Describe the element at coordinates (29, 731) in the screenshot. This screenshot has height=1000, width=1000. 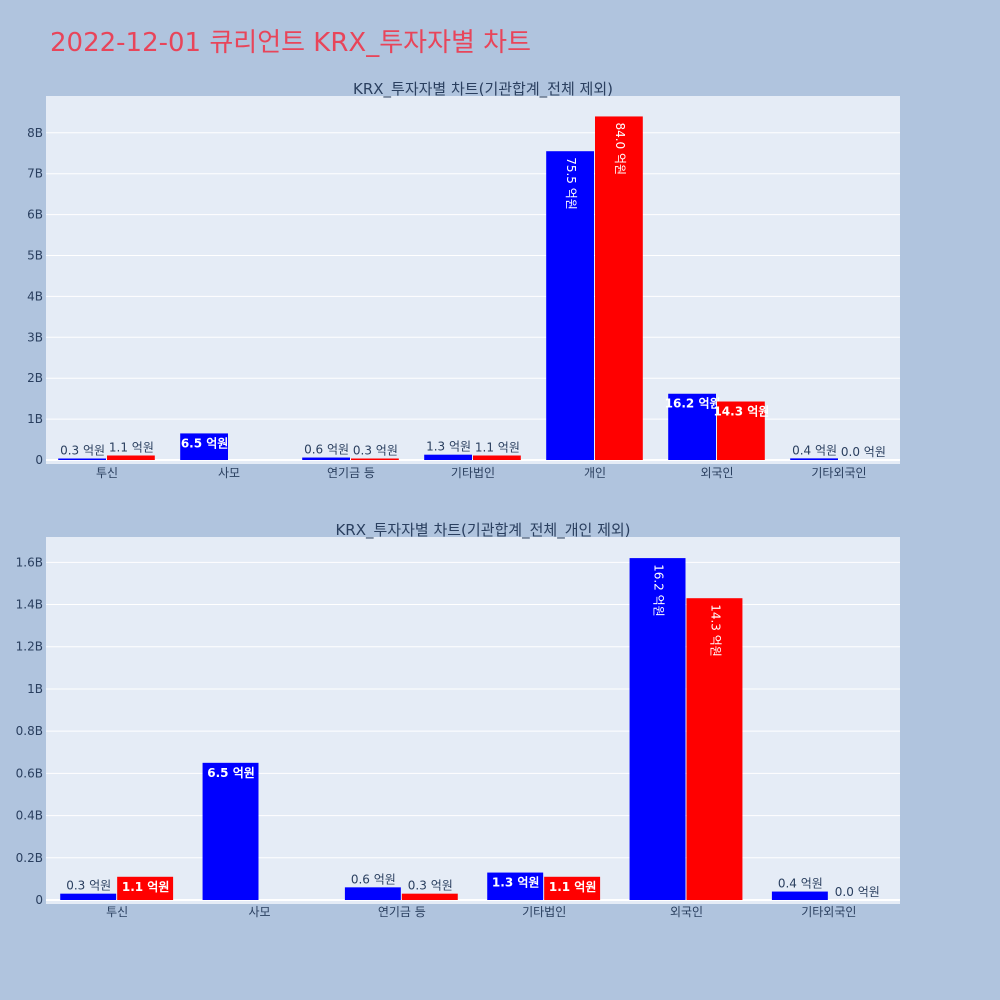
I see `chart2-ytick-label: 0.8B` at that location.